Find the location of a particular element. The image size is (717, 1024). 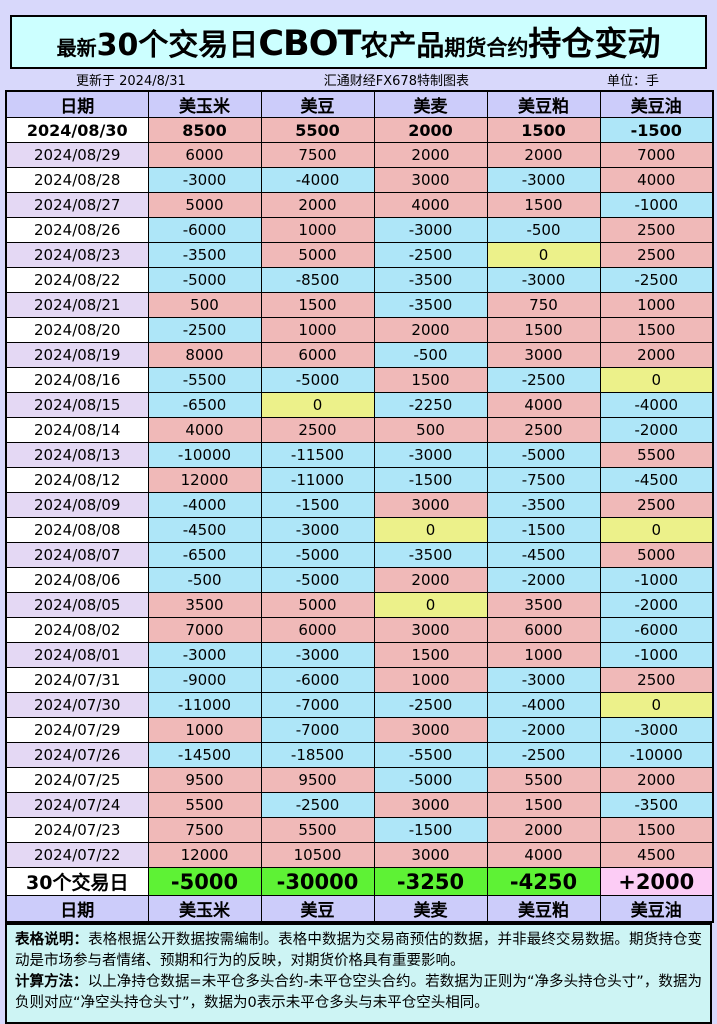

table-row: 2024/08/22 -5000 -8500 -3500 -3000 -2500 is located at coordinates (359, 280).